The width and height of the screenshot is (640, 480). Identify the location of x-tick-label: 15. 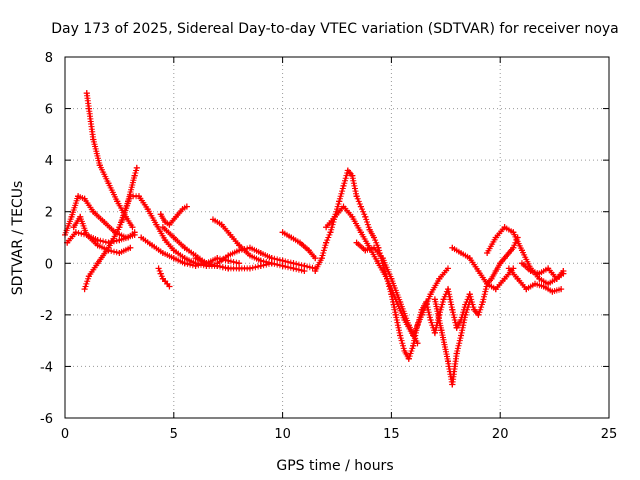
(391, 434).